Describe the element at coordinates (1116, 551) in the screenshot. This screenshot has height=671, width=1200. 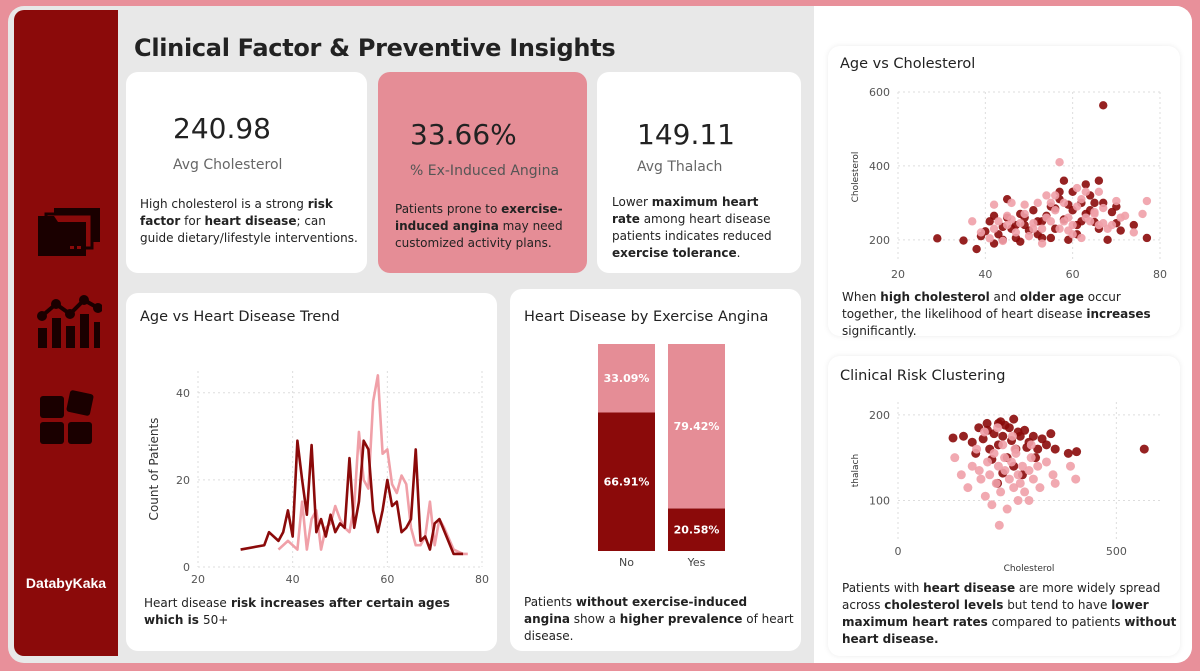
I see `x-tick-label: 500` at that location.